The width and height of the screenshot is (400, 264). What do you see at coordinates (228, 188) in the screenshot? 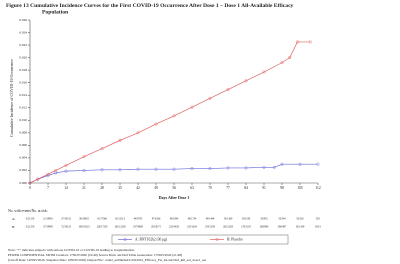
I see `x-tick-label: 77` at bounding box center [228, 188].